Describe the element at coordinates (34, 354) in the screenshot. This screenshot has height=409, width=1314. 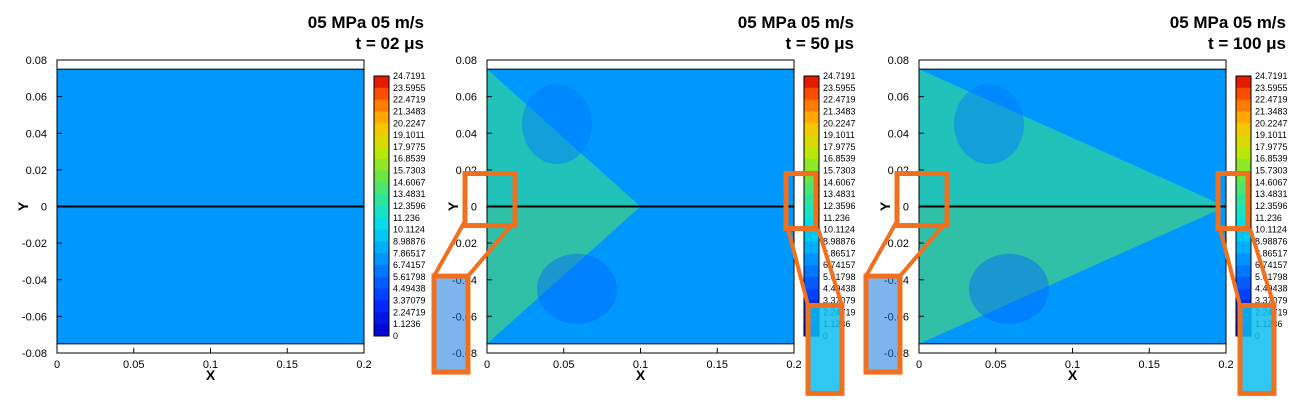
I see `y-tick-label: -0.08` at that location.